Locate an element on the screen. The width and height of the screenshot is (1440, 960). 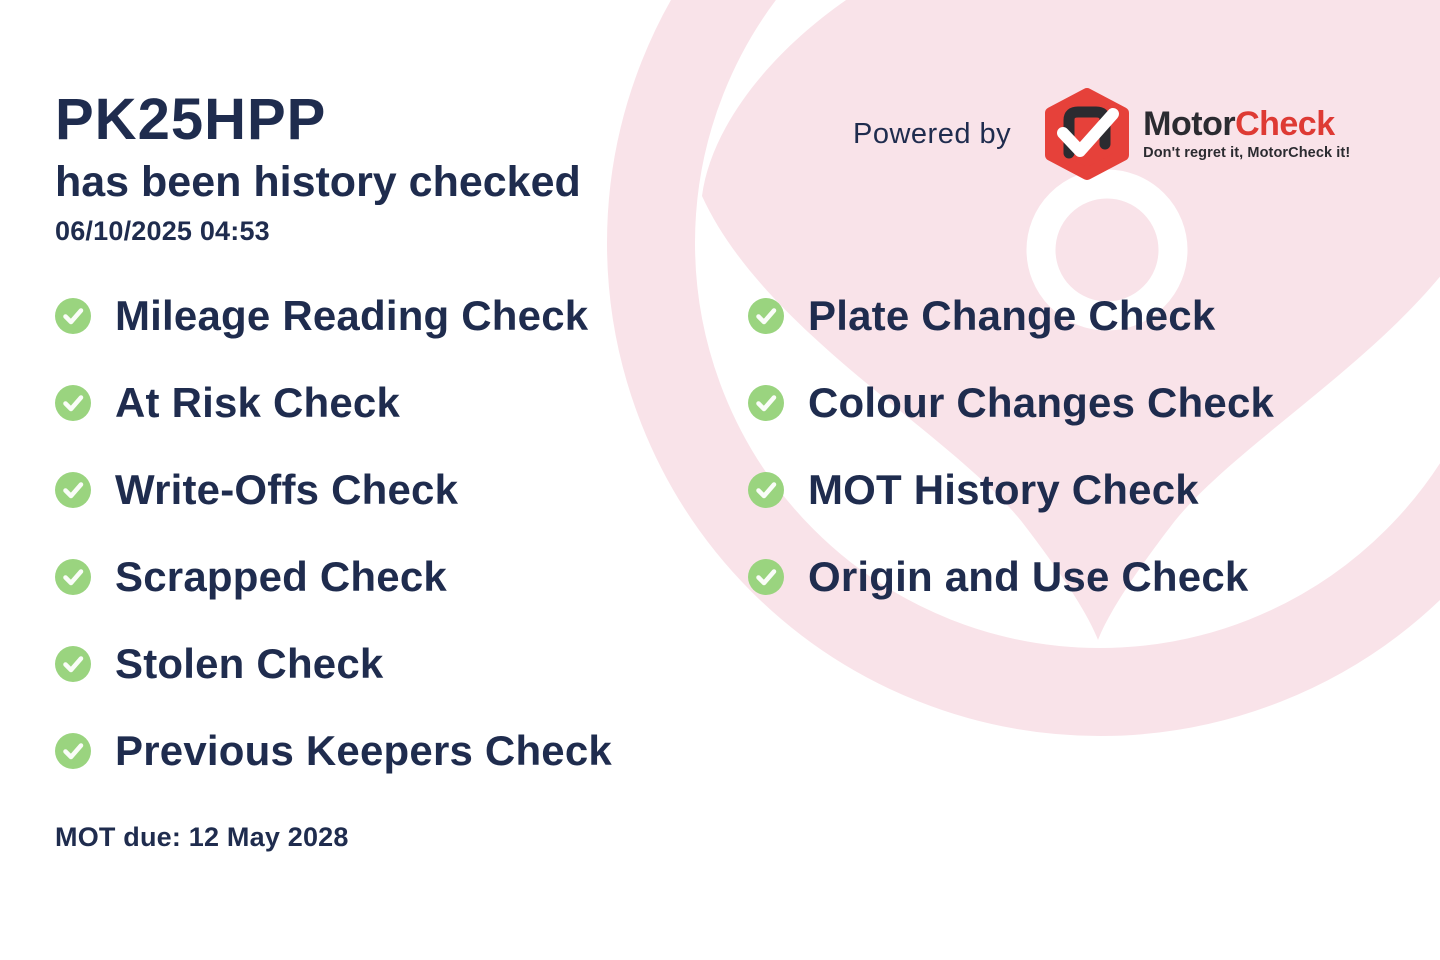
check-row: Write-Offs Check is located at coordinates (333, 489).